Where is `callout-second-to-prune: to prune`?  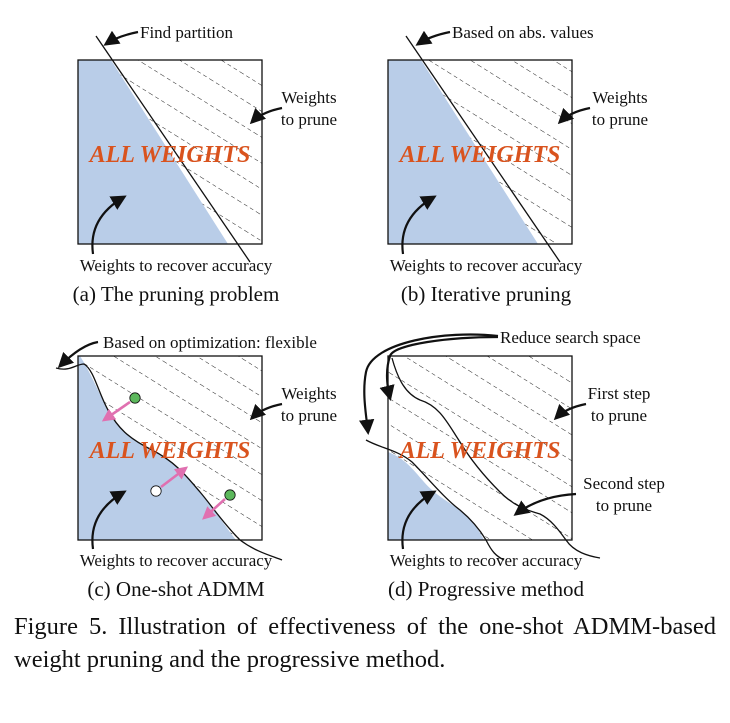
callout-second-to-prune: to prune is located at coordinates (624, 505).